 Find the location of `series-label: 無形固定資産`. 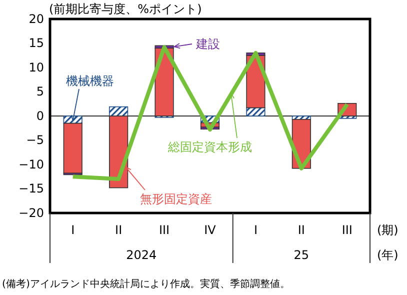

series-label: 無形固定資産 is located at coordinates (176, 199).